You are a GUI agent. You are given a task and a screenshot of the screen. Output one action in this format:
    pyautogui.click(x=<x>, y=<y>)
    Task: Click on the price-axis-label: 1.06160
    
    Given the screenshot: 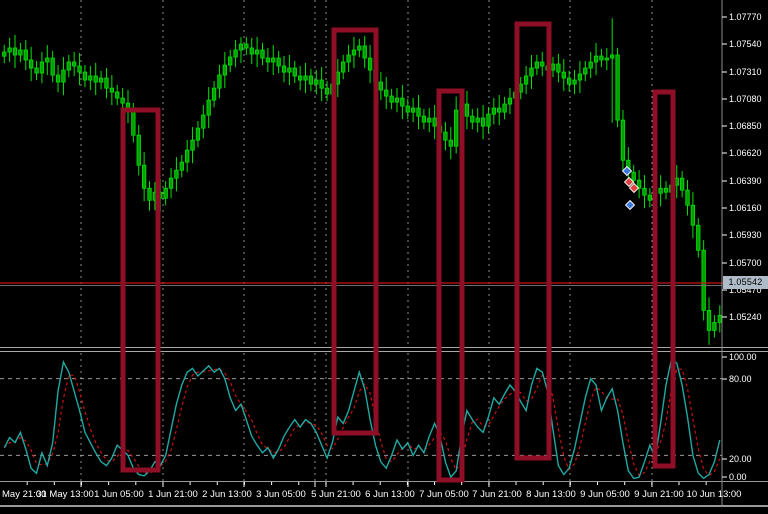 What is the action you would take?
    pyautogui.click(x=745, y=208)
    